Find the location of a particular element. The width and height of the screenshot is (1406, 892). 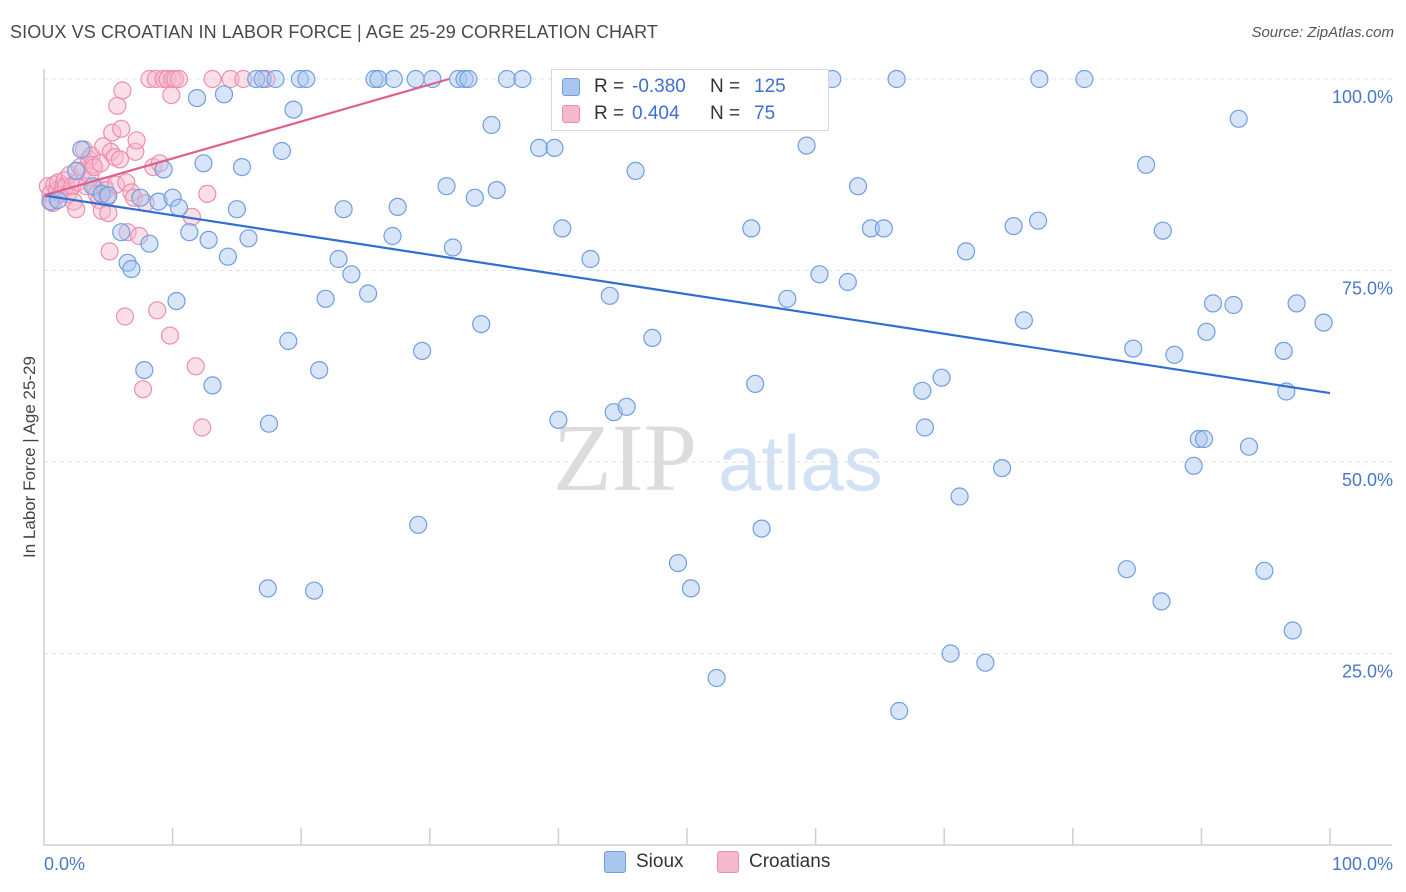

series-legend-sioux: Sioux is located at coordinates (644, 862).